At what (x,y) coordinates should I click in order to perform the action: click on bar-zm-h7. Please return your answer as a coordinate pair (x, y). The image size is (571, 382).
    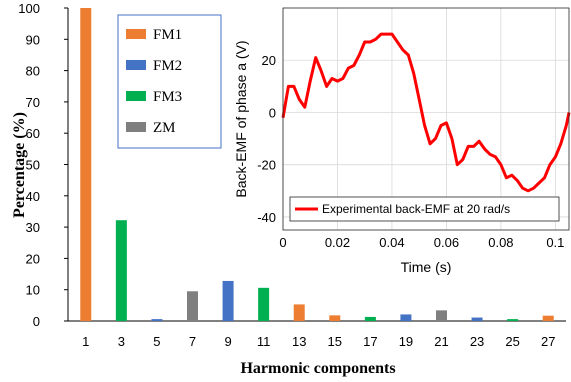
    Looking at the image, I should click on (192, 306).